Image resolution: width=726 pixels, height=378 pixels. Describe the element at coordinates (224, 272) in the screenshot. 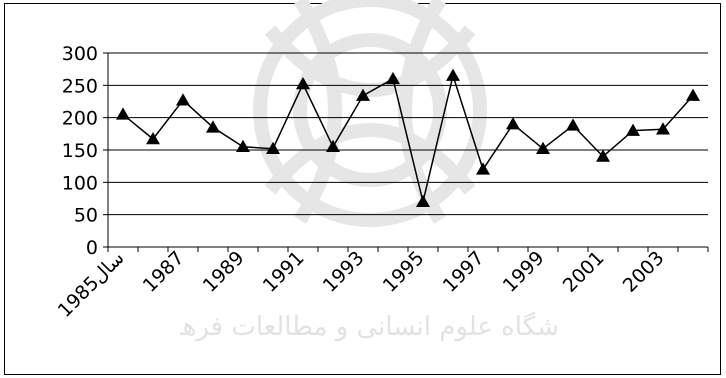

I see `x-tick-label: 1989` at that location.